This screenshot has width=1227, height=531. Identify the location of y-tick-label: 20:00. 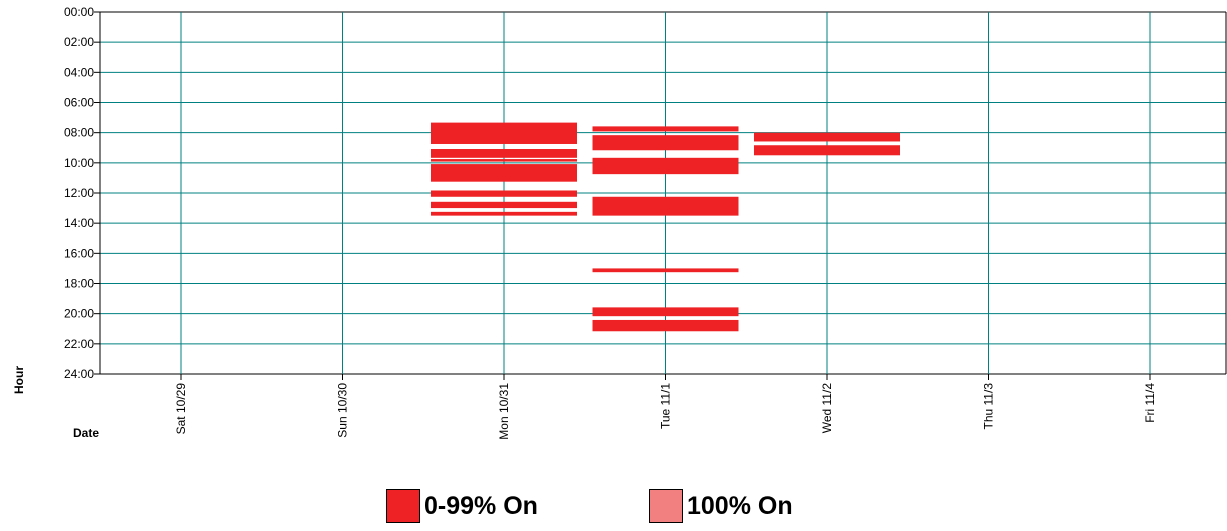
(79, 314).